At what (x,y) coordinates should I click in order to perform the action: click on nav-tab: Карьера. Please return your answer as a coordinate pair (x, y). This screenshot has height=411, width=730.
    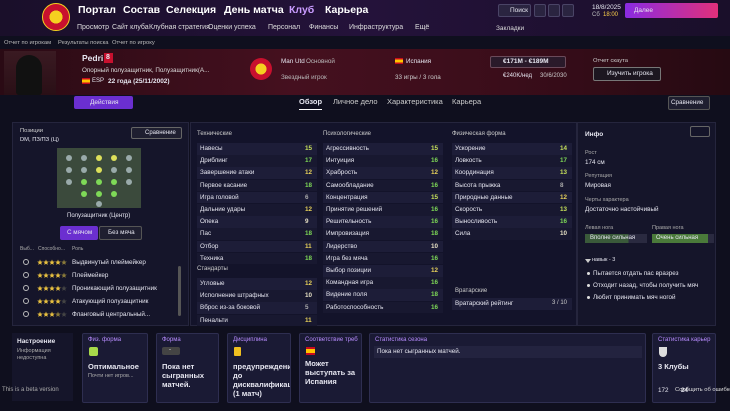
    Looking at the image, I should click on (347, 10).